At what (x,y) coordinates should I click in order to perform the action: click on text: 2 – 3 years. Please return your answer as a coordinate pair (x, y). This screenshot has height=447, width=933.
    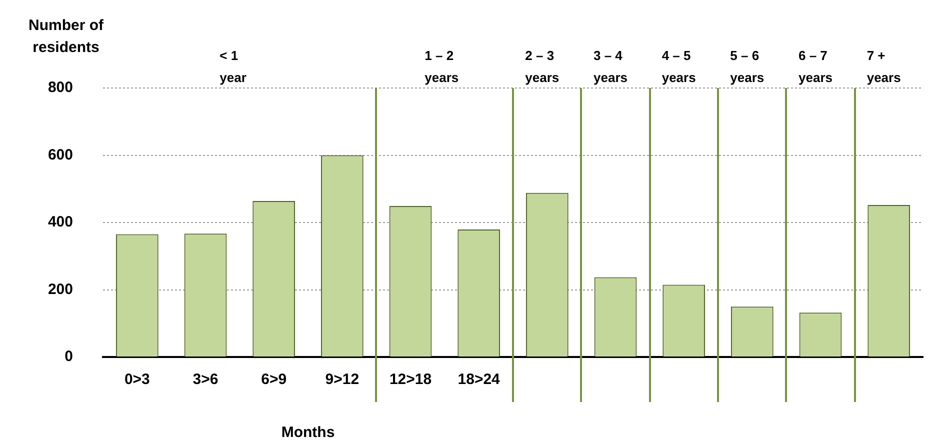
    Looking at the image, I should click on (542, 66).